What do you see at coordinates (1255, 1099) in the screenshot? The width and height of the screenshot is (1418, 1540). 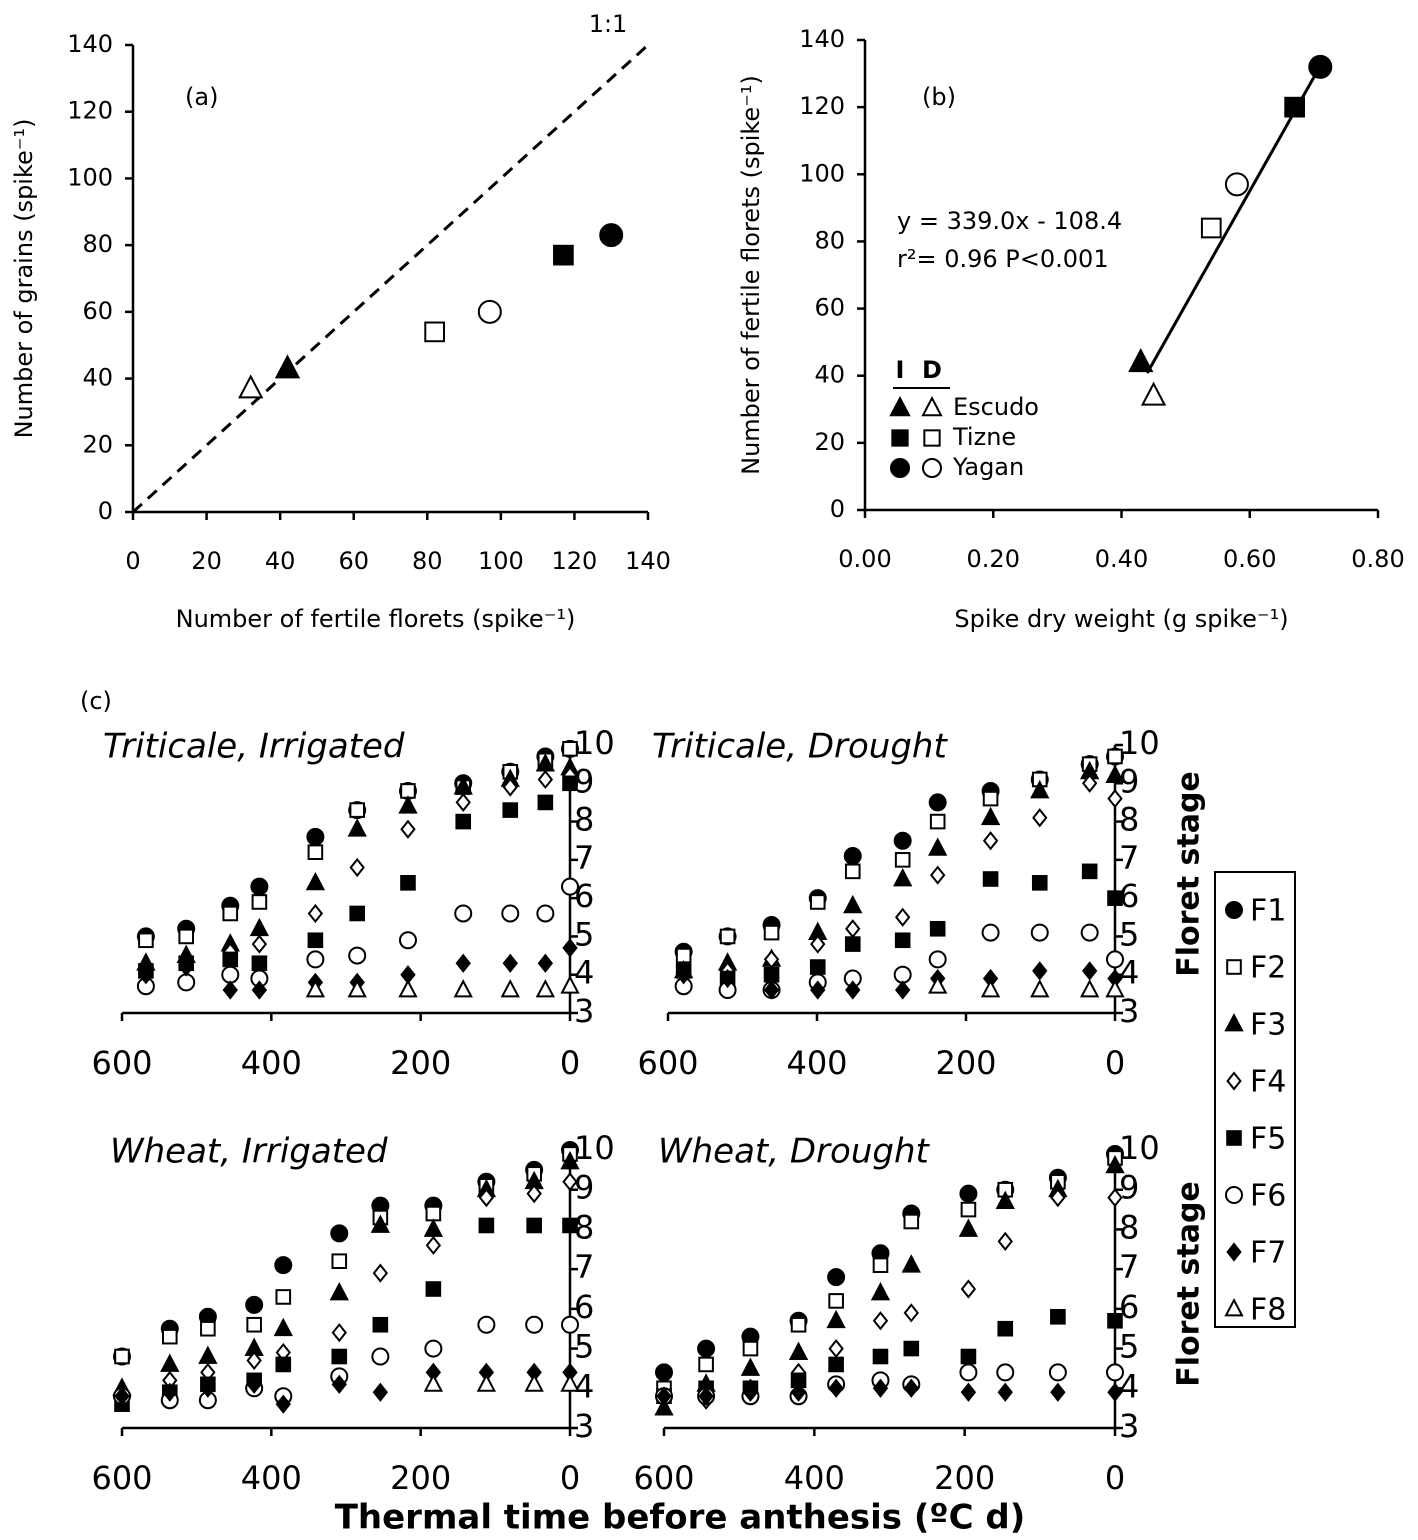 I see `legend-box` at bounding box center [1255, 1099].